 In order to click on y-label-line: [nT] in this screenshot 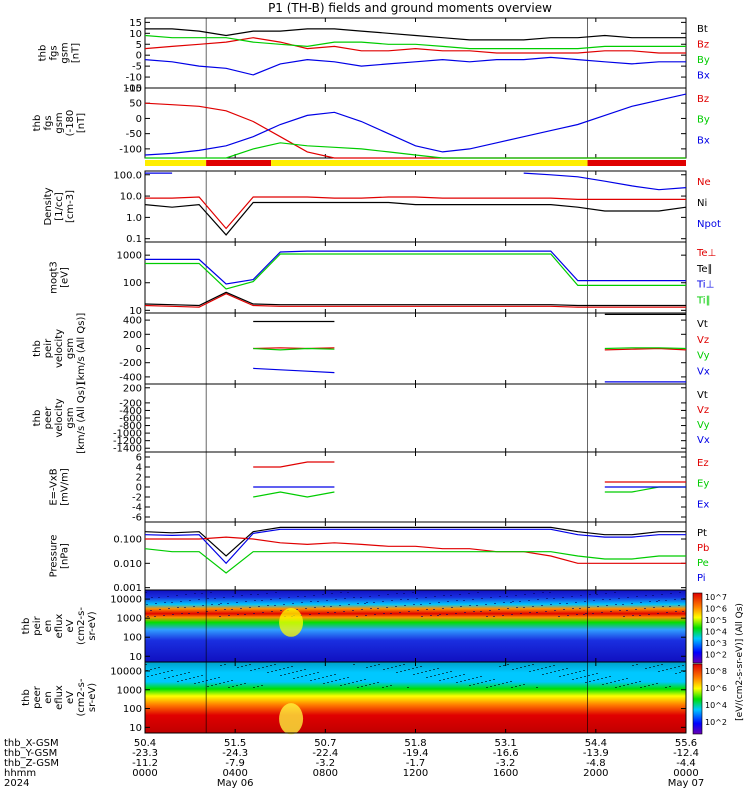, I will do `click(76, 53)`.